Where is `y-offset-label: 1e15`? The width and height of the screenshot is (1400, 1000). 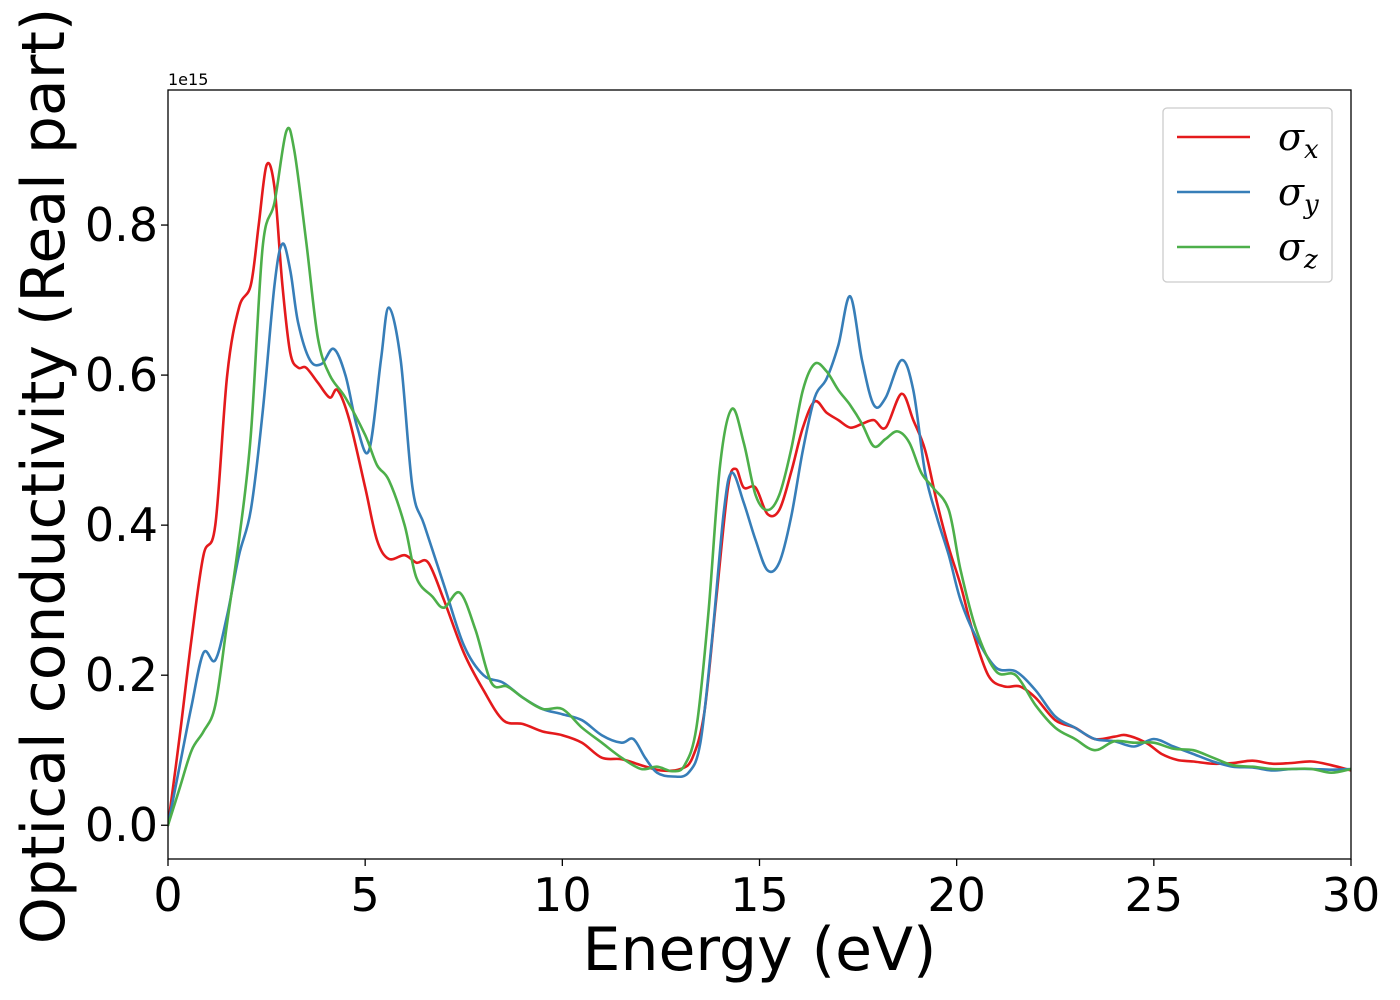 y-offset-label: 1e15 is located at coordinates (188, 79).